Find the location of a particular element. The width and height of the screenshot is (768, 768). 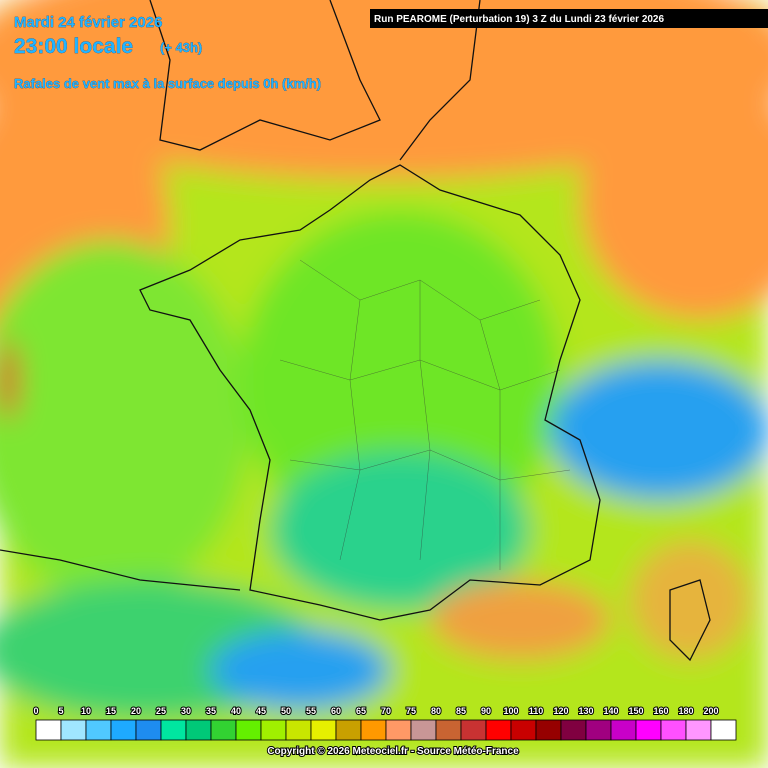

legend-label: 20 is located at coordinates (136, 711).